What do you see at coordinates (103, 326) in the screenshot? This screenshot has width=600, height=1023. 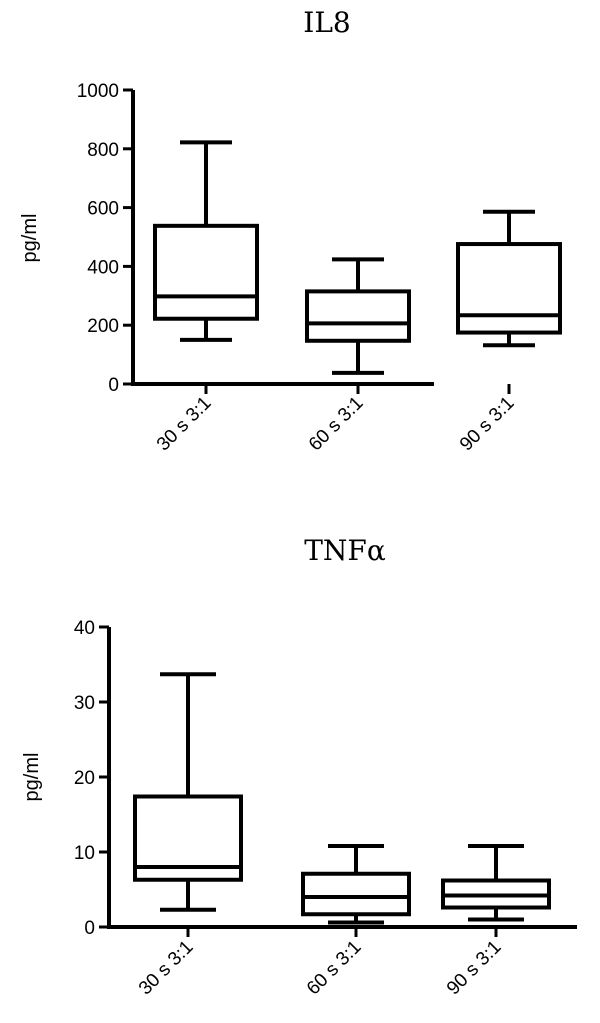 I see `y-tick-label: 200` at bounding box center [103, 326].